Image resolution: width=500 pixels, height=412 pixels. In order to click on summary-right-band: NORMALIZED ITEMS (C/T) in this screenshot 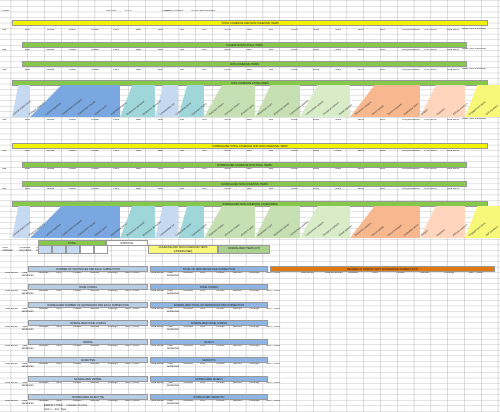, I will do `click(244, 249)`.